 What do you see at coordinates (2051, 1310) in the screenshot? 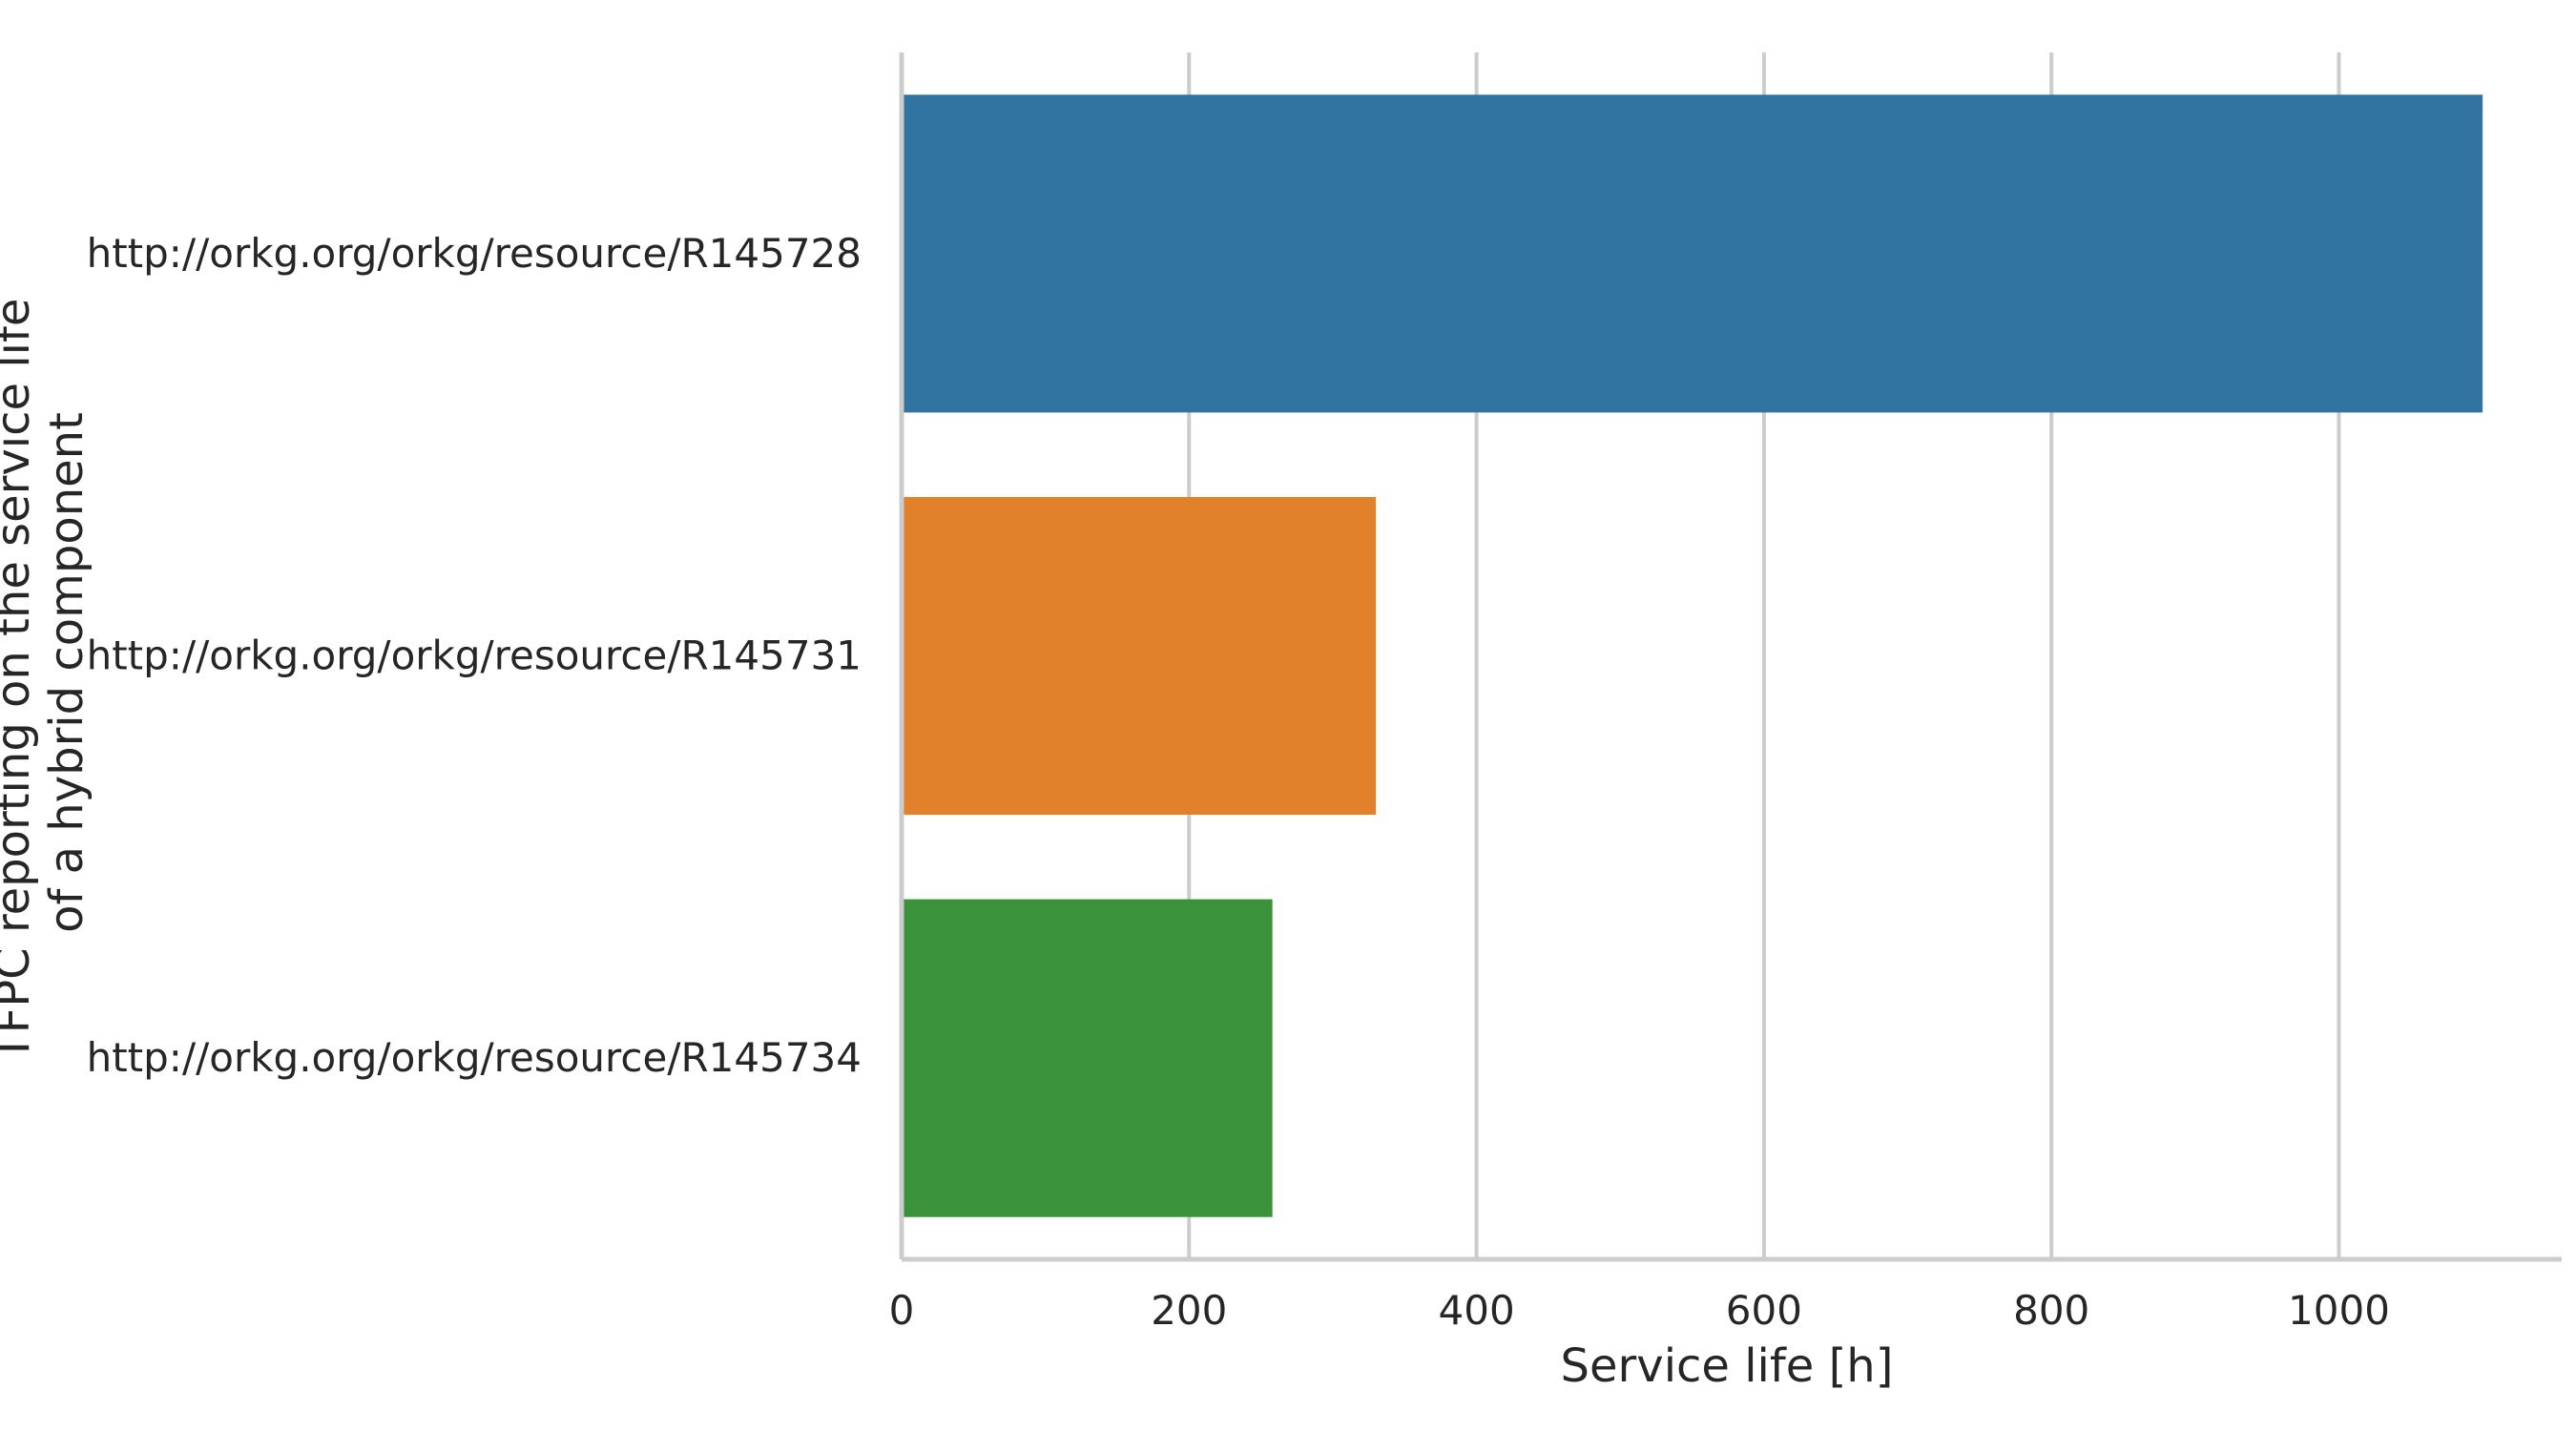
I see `x-tick-label-800: 800` at bounding box center [2051, 1310].